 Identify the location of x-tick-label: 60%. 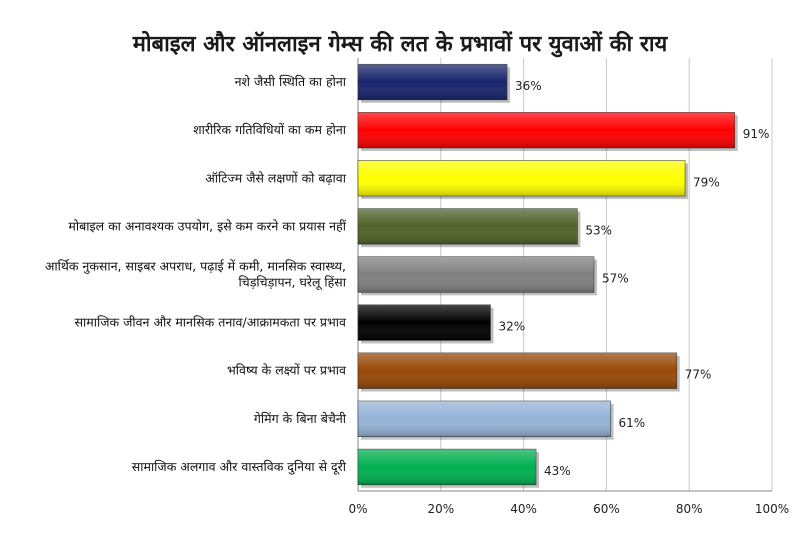
(606, 509).